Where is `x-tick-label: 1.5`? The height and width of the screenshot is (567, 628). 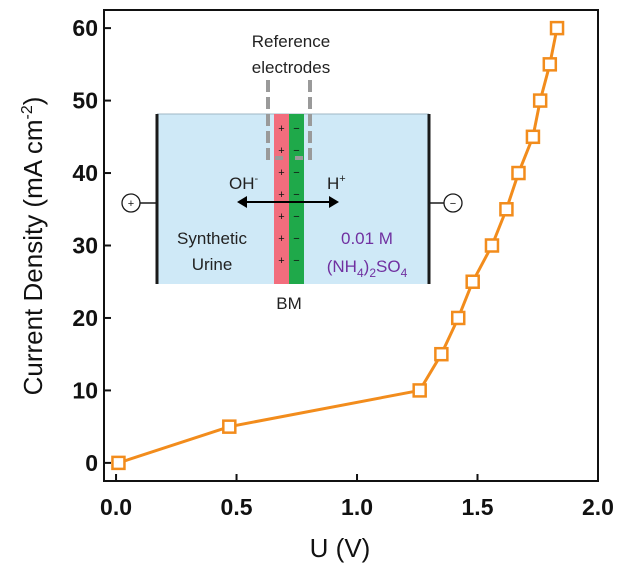 x-tick-label: 1.5 is located at coordinates (478, 507).